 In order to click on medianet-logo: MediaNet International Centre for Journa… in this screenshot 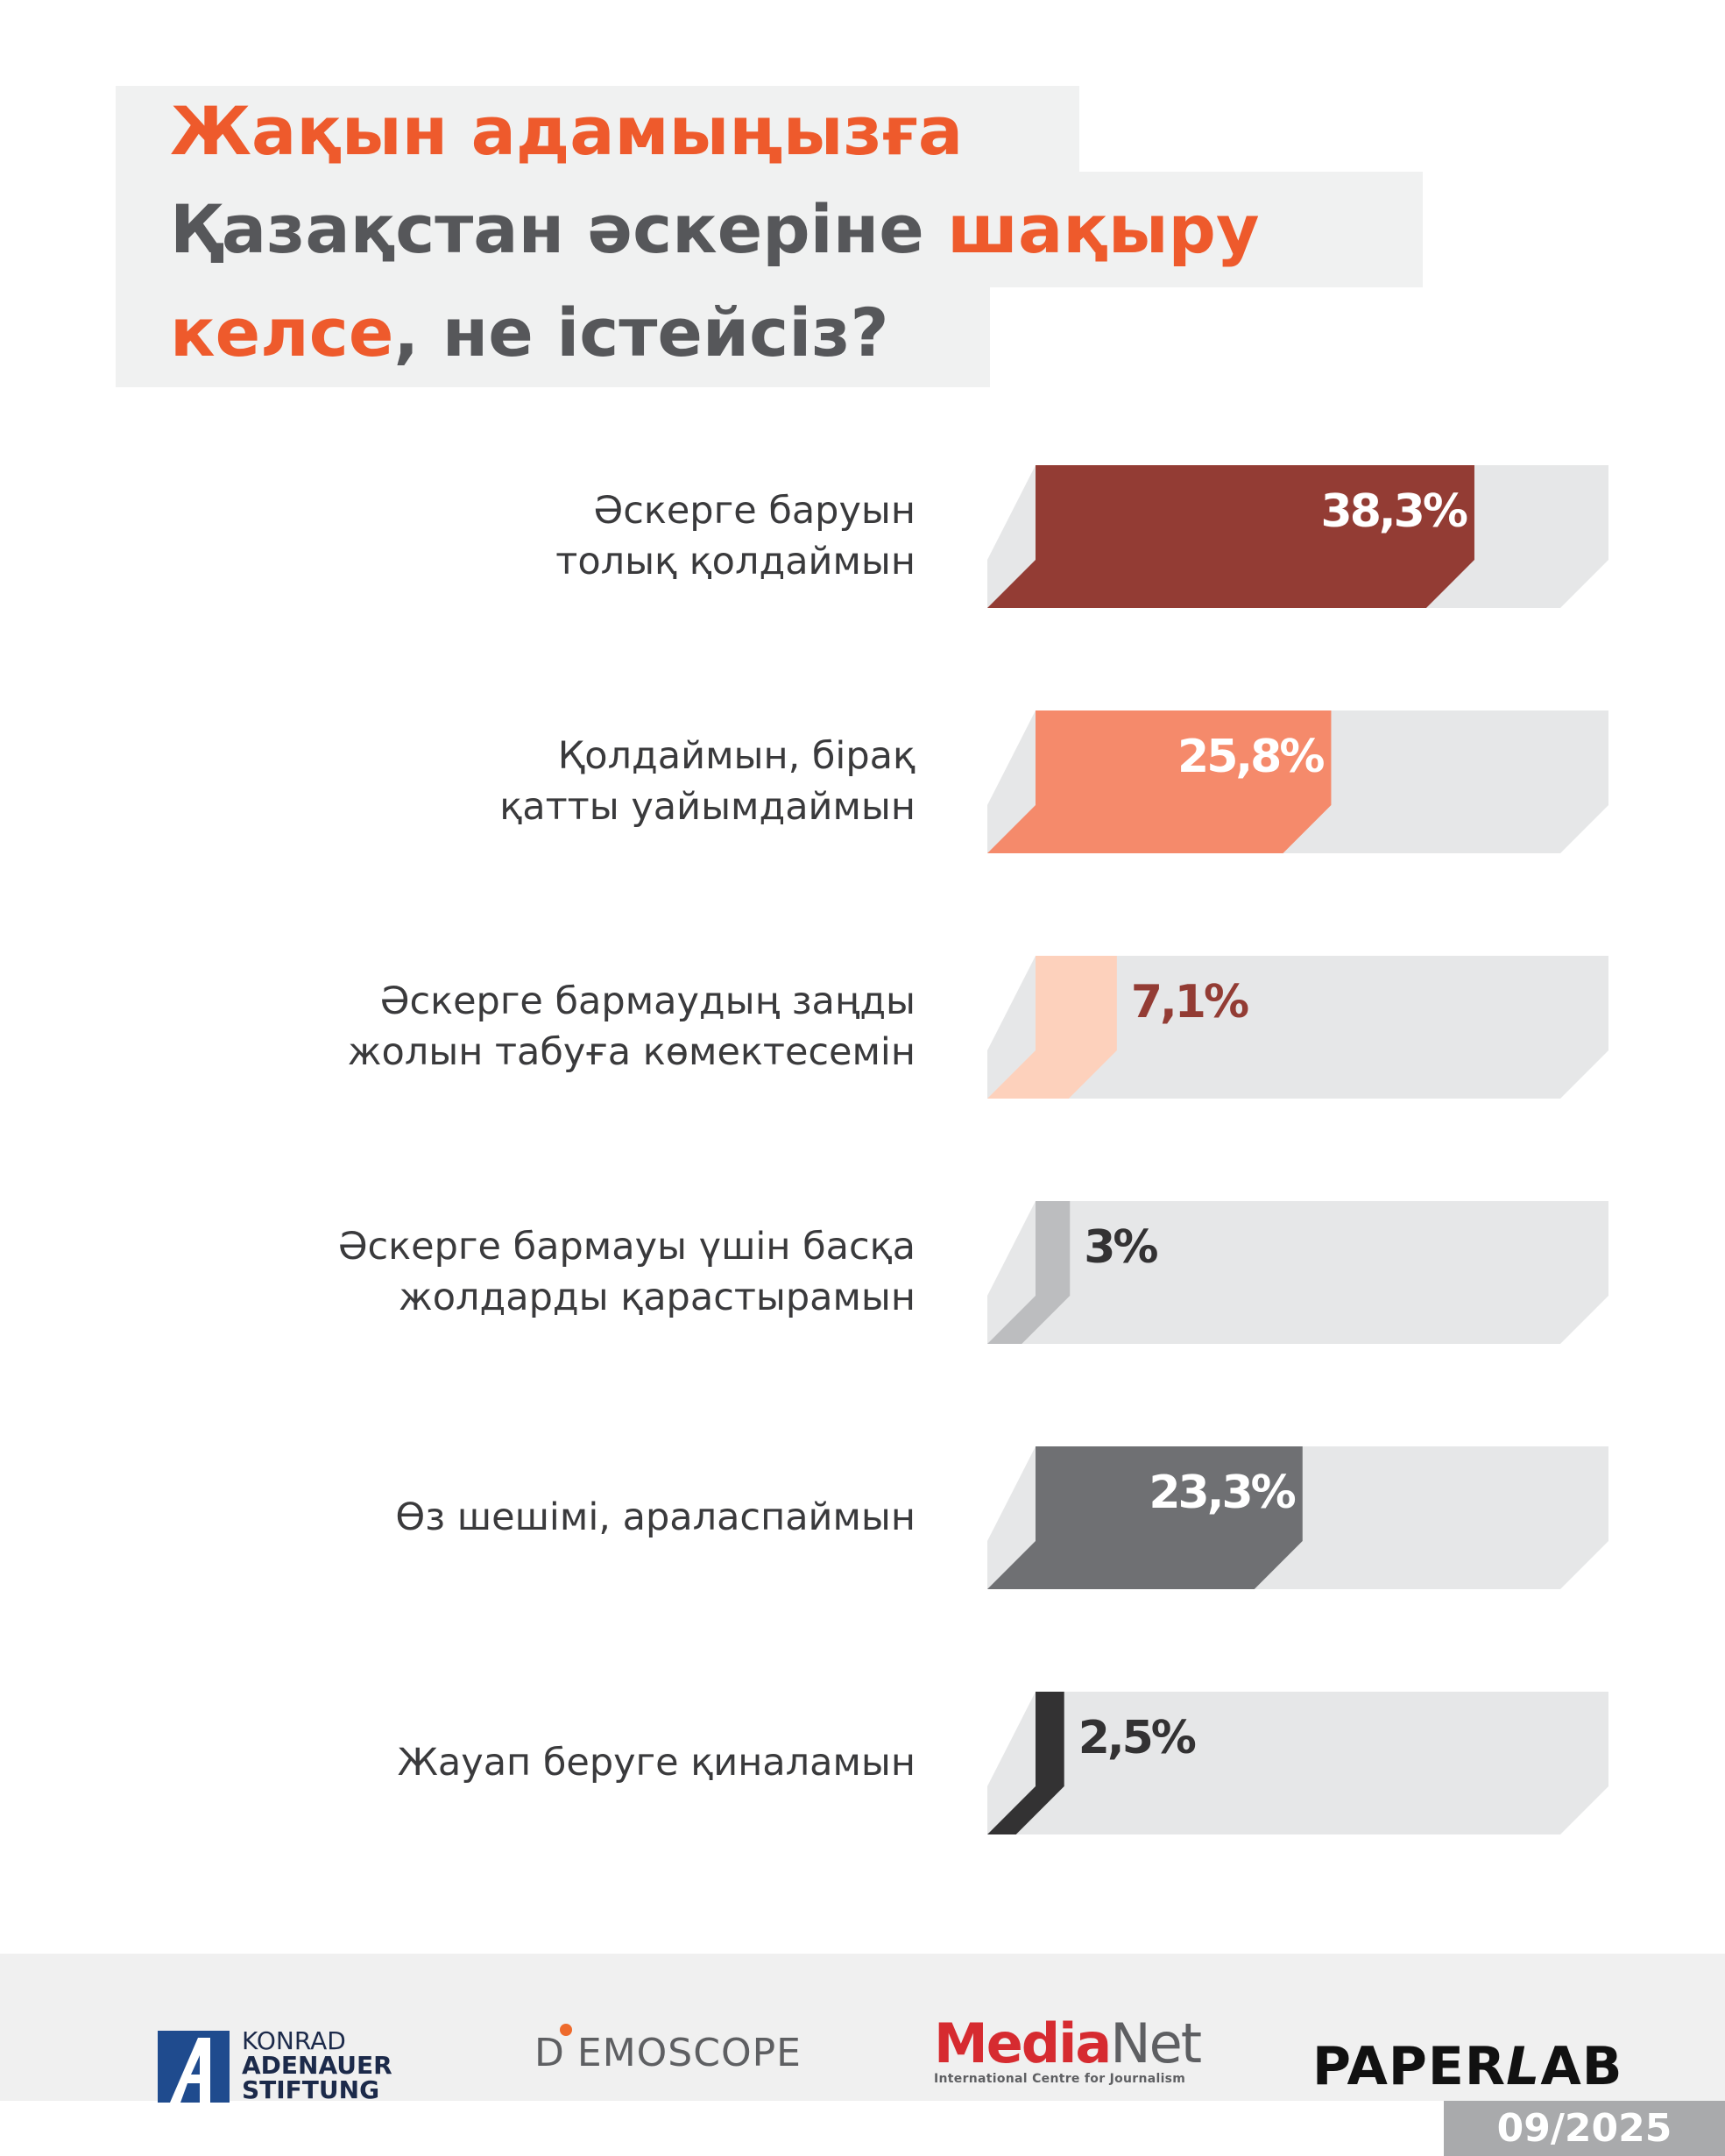, I will do `click(1068, 2049)`.